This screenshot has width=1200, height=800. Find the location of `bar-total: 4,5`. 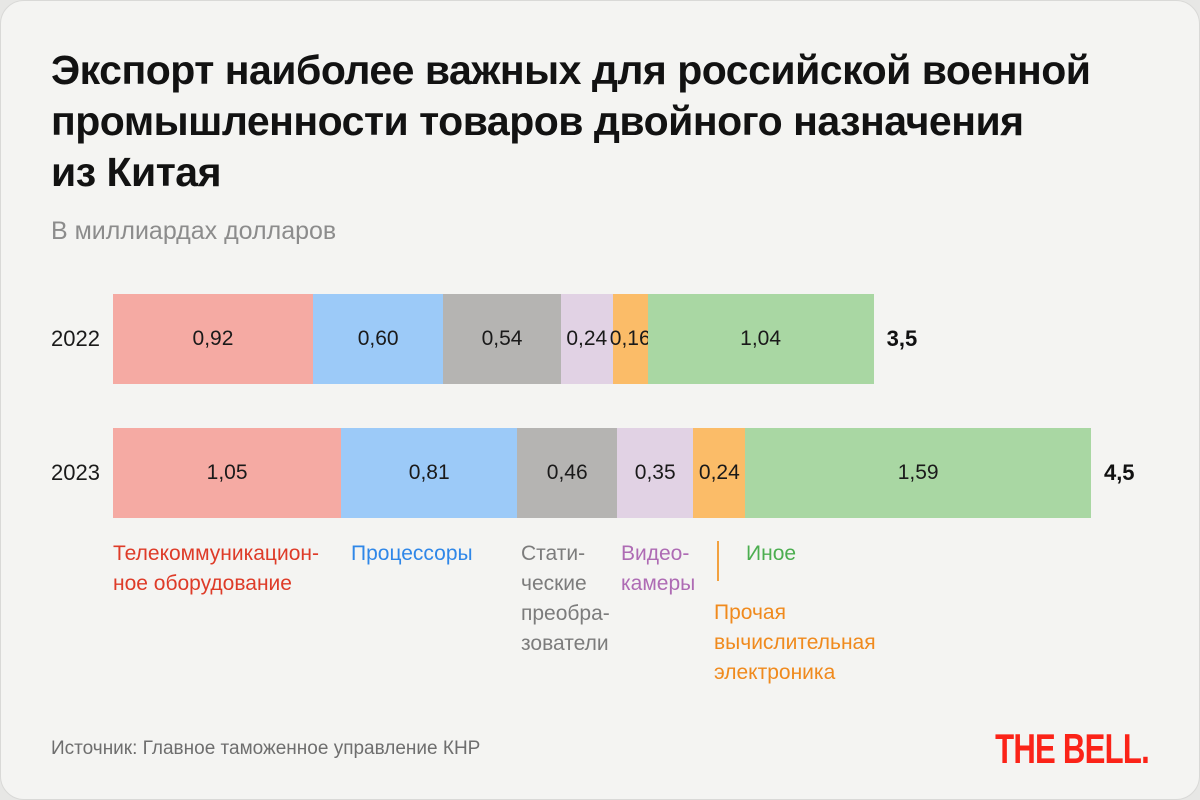

bar-total: 4,5 is located at coordinates (1119, 472).